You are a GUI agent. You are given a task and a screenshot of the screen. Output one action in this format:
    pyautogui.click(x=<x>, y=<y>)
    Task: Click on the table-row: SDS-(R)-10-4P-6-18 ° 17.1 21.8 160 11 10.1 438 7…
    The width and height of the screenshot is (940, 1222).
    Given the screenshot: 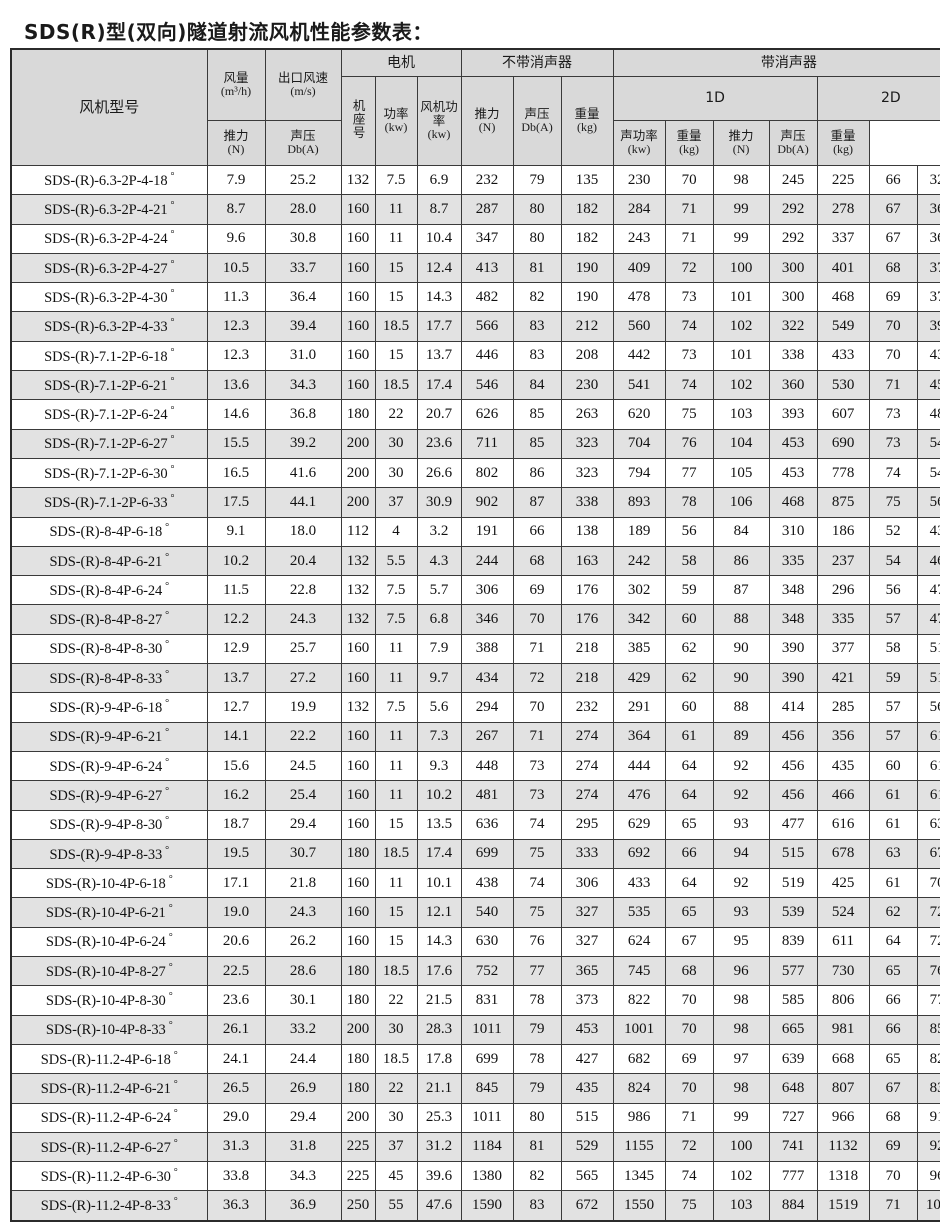 What is the action you would take?
    pyautogui.click(x=475, y=883)
    